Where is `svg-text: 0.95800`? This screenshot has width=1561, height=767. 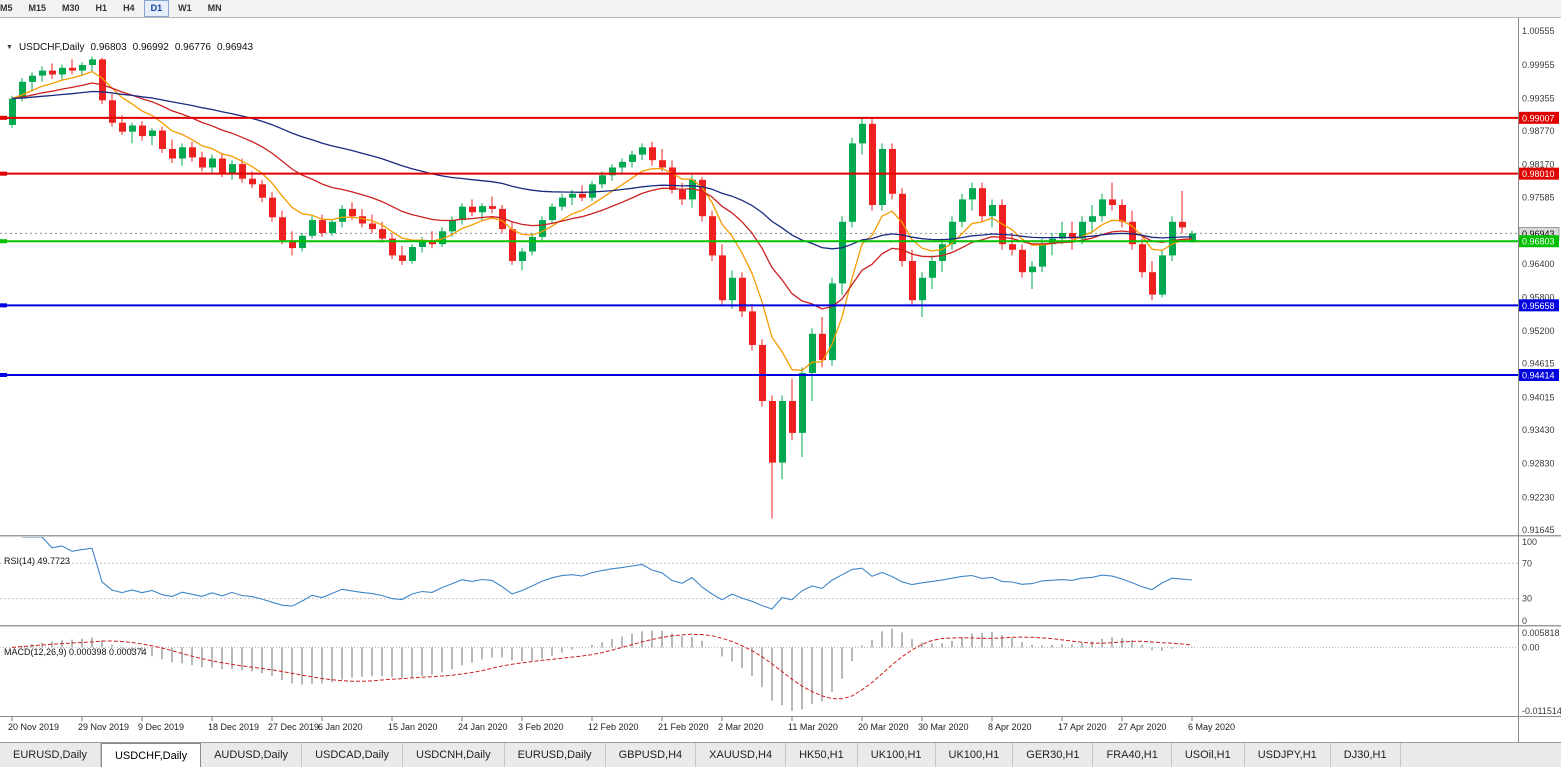 svg-text: 0.95800 is located at coordinates (1538, 297).